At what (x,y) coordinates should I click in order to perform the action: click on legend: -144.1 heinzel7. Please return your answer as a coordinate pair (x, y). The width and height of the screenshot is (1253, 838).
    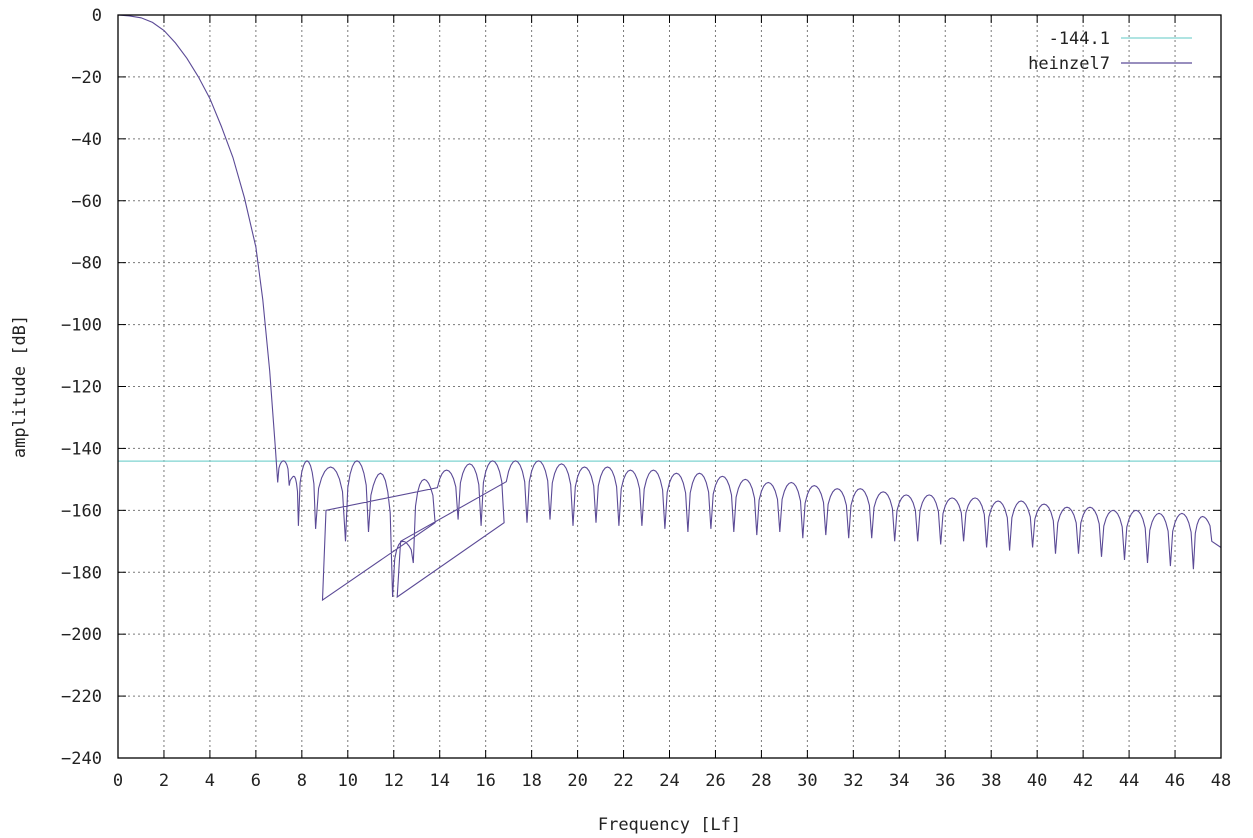
    Looking at the image, I should click on (1110, 51).